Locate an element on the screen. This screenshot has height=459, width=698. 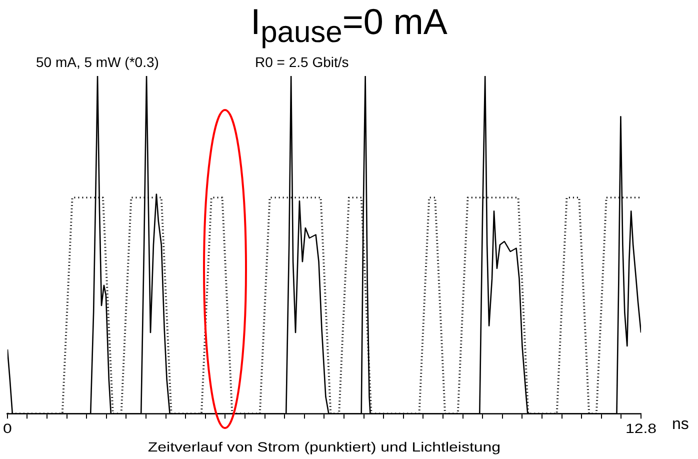
chart-title: I$_{pause}$=0 mA is located at coordinates (349, 26).